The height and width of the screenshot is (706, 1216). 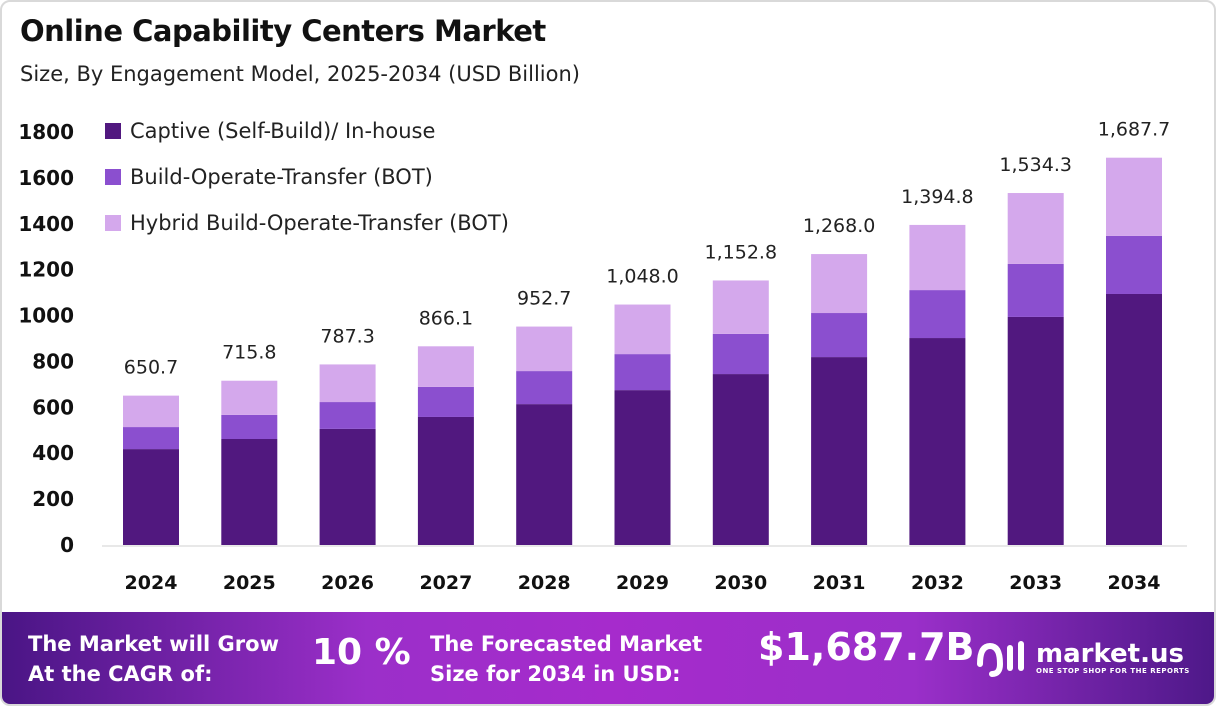 What do you see at coordinates (46, 316) in the screenshot?
I see `y-tick-label: 1000` at bounding box center [46, 316].